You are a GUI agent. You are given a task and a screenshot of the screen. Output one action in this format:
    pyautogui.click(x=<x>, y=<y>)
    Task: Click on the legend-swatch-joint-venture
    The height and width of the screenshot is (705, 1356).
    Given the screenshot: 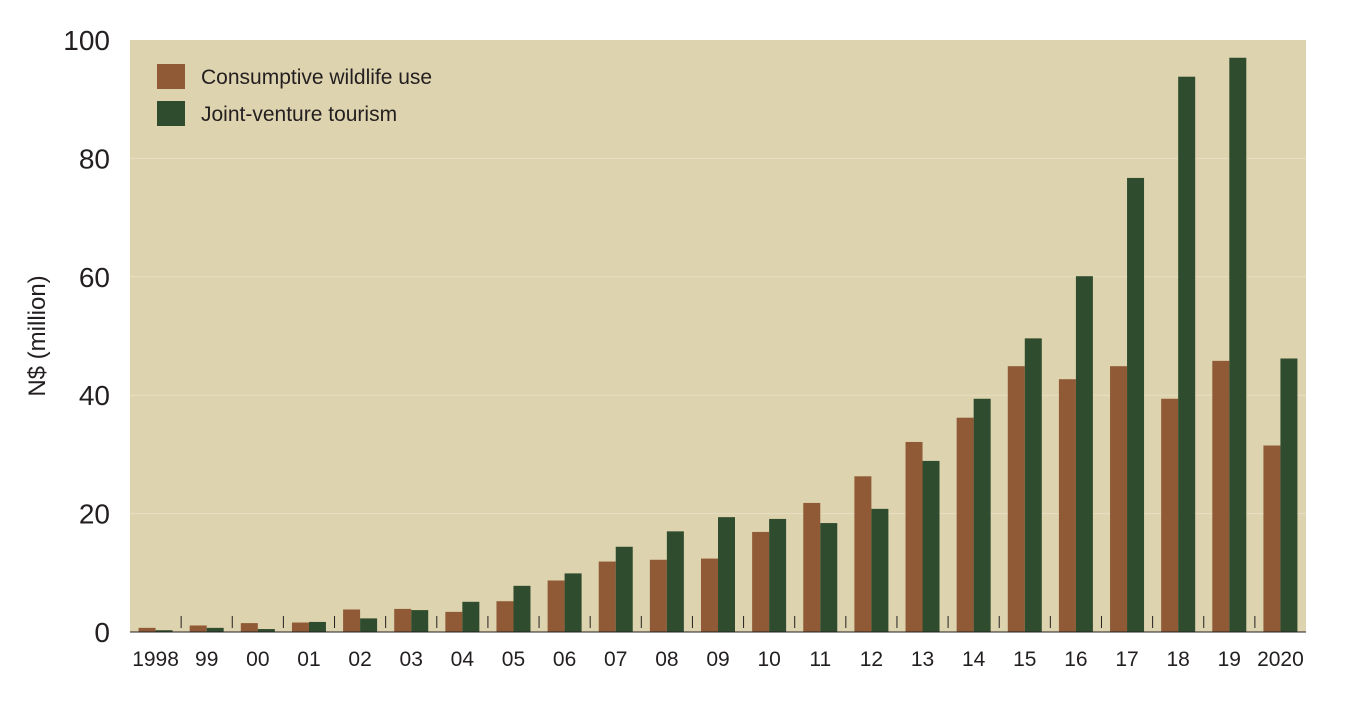 What is the action you would take?
    pyautogui.click(x=171, y=113)
    